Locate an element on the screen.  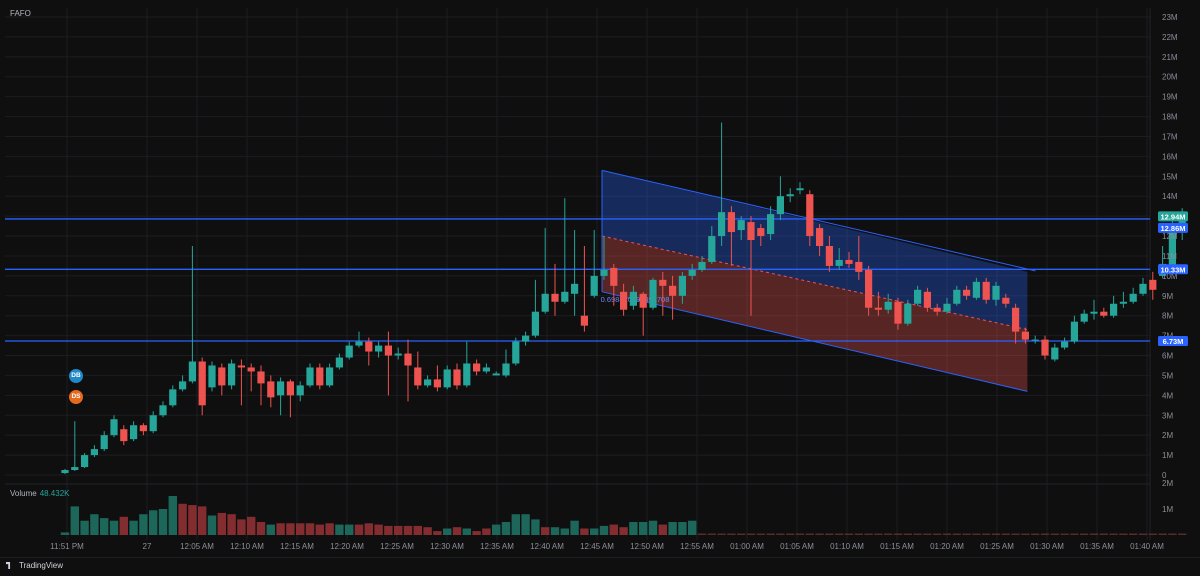
price-tick-label: 22M is located at coordinates (1170, 37).